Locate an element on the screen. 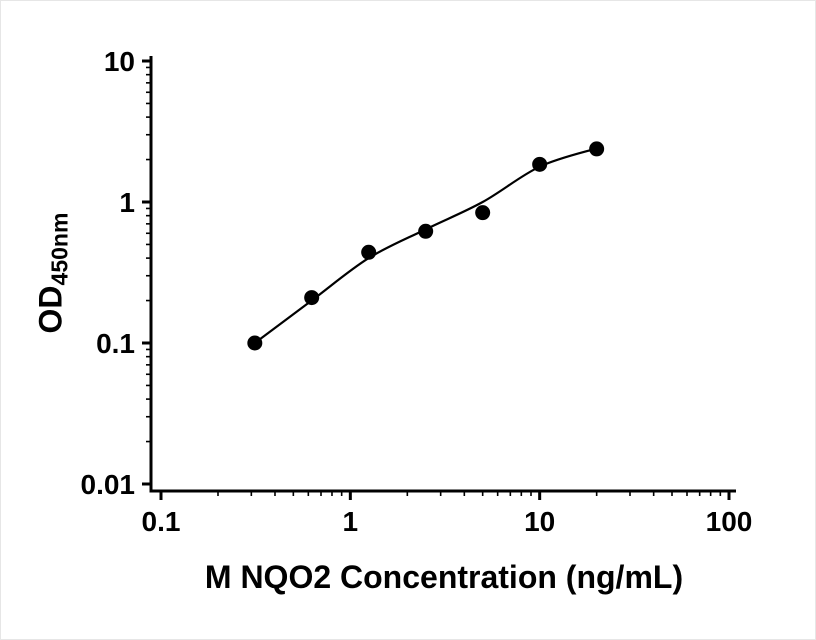 Image resolution: width=816 pixels, height=640 pixels. y-axis-title: OD450nm is located at coordinates (53, 273).